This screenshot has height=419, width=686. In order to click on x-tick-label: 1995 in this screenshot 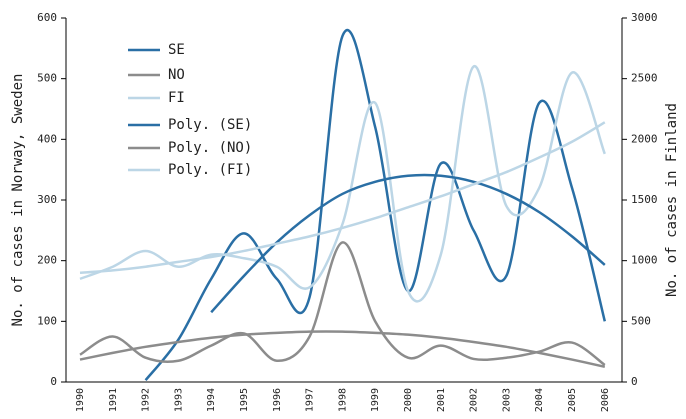, I will do `click(244, 400)`.